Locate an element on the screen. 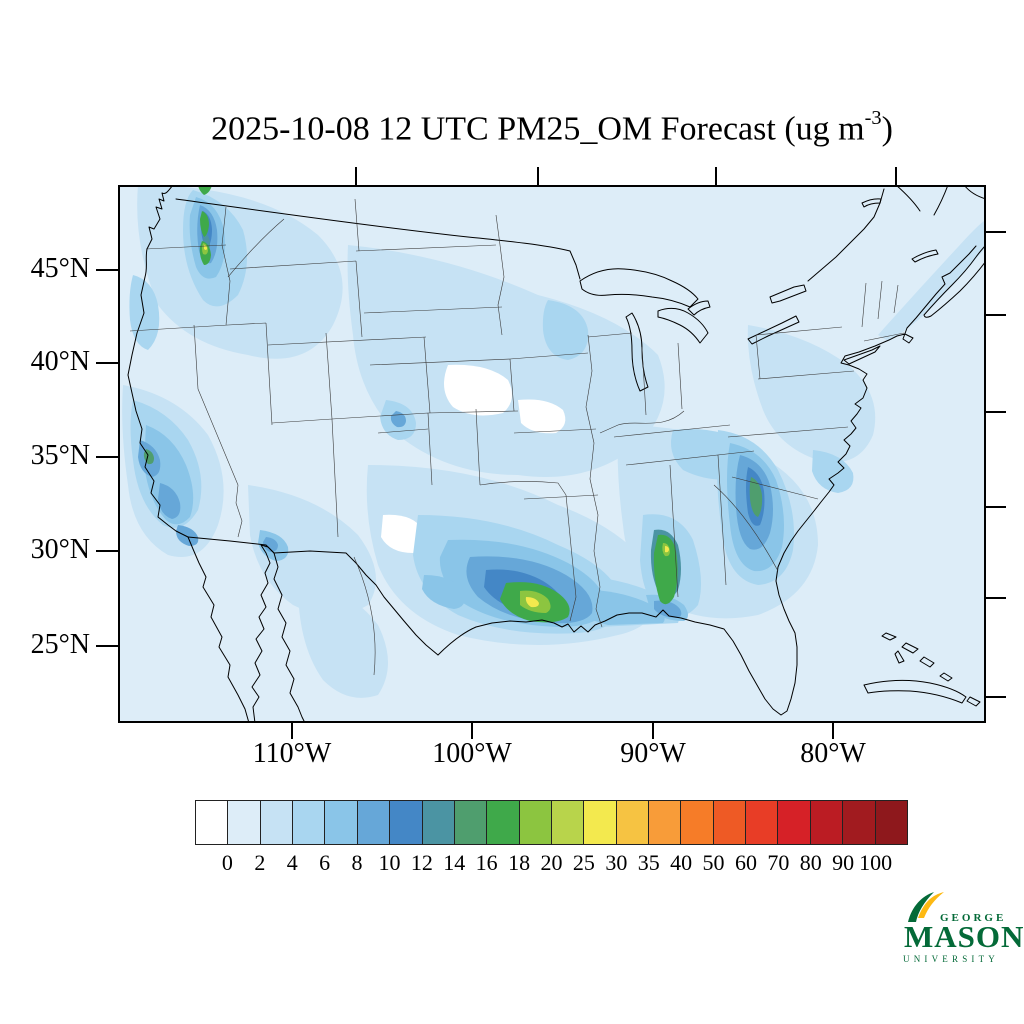  prince-edward-island is located at coordinates (925, 256).